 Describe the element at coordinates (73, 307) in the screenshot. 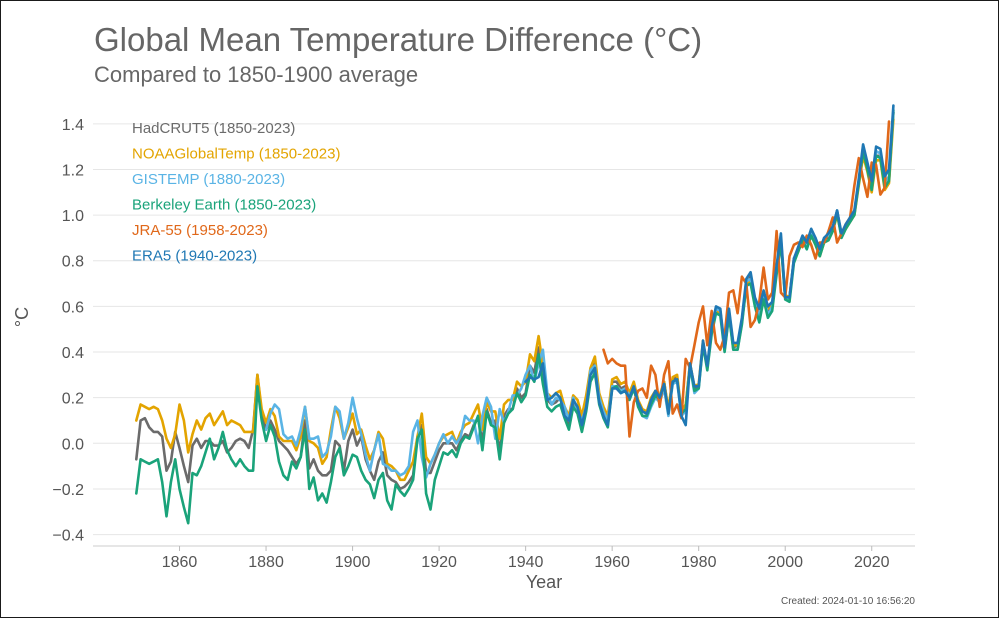

I see `y-tick-label: 0.6` at that location.